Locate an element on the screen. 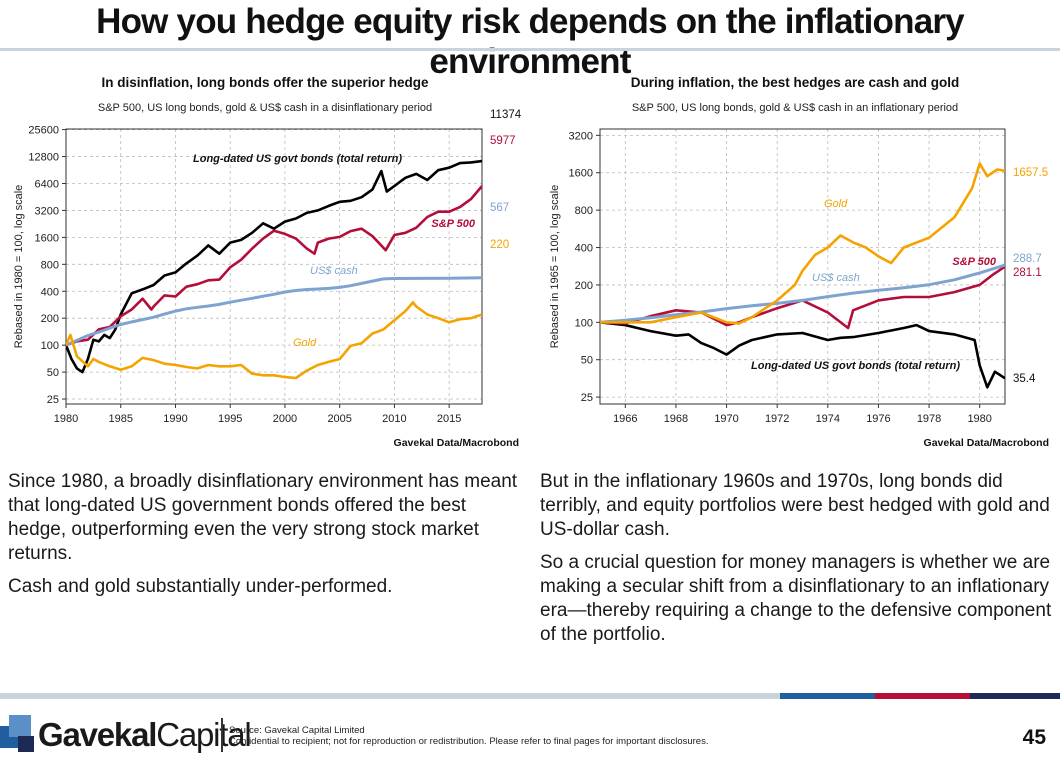  y-axis-label: Rebased in 1980 = 100, log scale is located at coordinates (19, 267).